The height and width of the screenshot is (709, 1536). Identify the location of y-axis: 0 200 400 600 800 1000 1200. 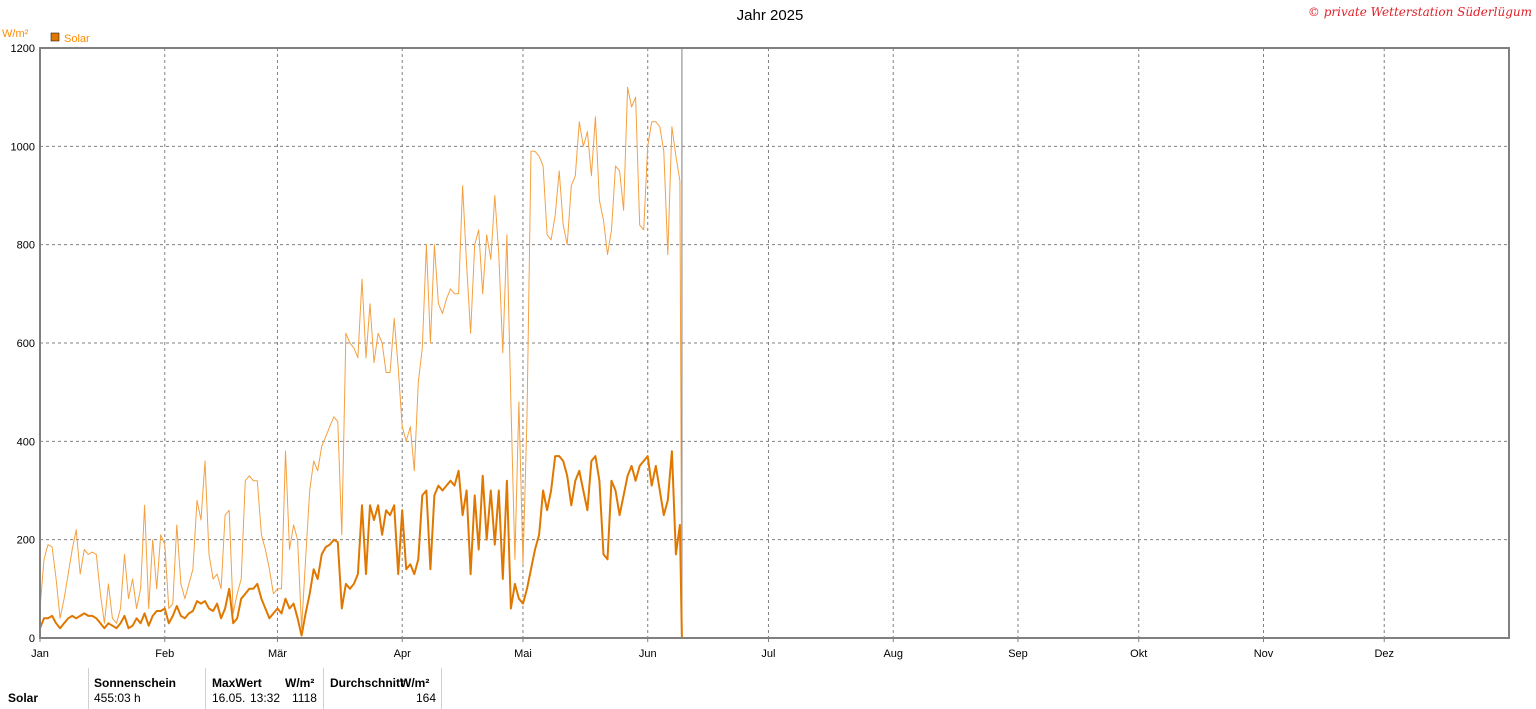
(23, 344).